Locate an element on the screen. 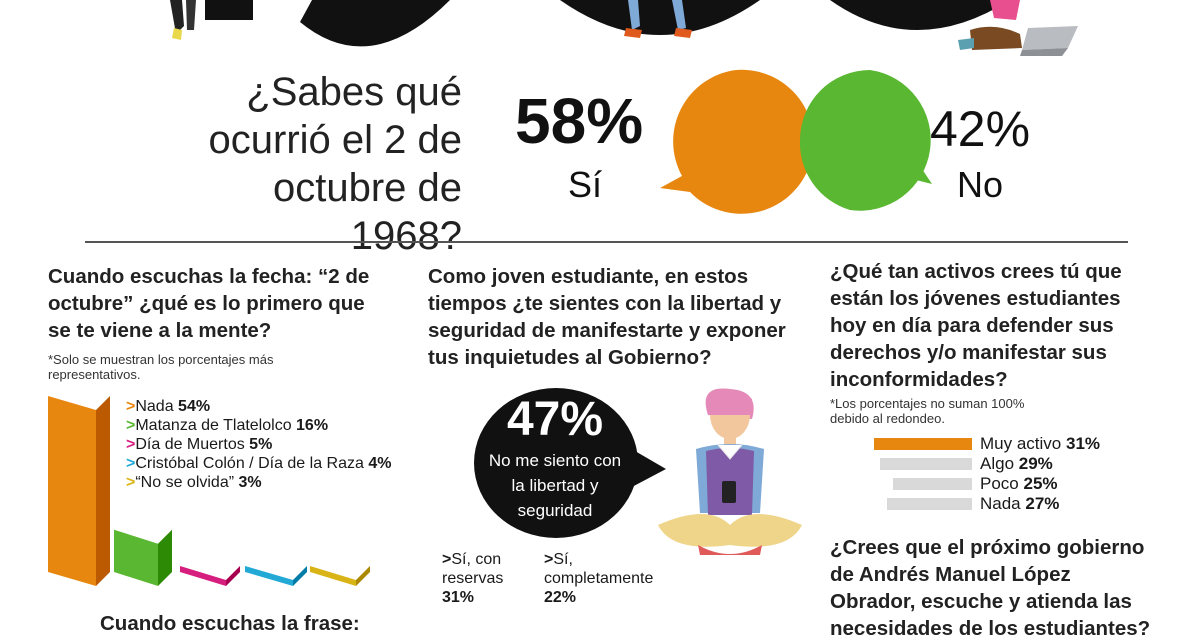 This screenshot has width=1200, height=642. section2-question-line: tus inquietudes al Gobierno? is located at coordinates (570, 357).